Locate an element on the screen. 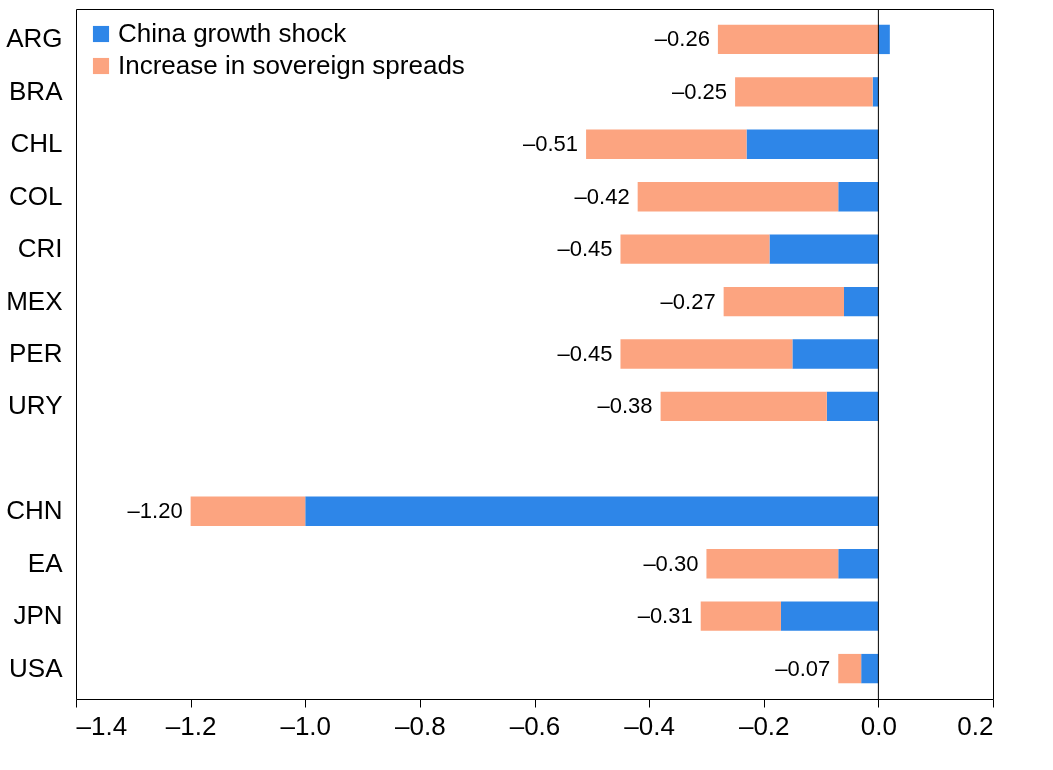 This screenshot has height=770, width=1053. total-label: –1.20 is located at coordinates (155, 511).